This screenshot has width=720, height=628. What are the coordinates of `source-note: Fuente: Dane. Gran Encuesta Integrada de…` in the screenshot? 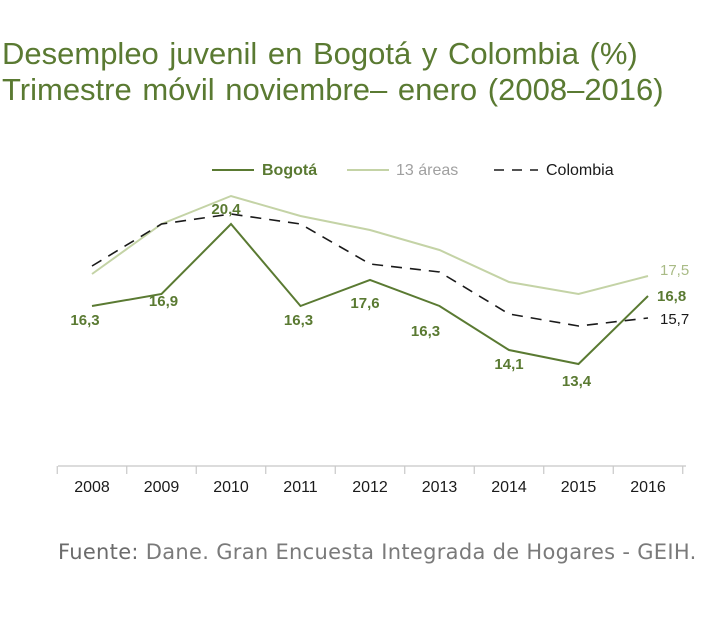 It's located at (383, 552).